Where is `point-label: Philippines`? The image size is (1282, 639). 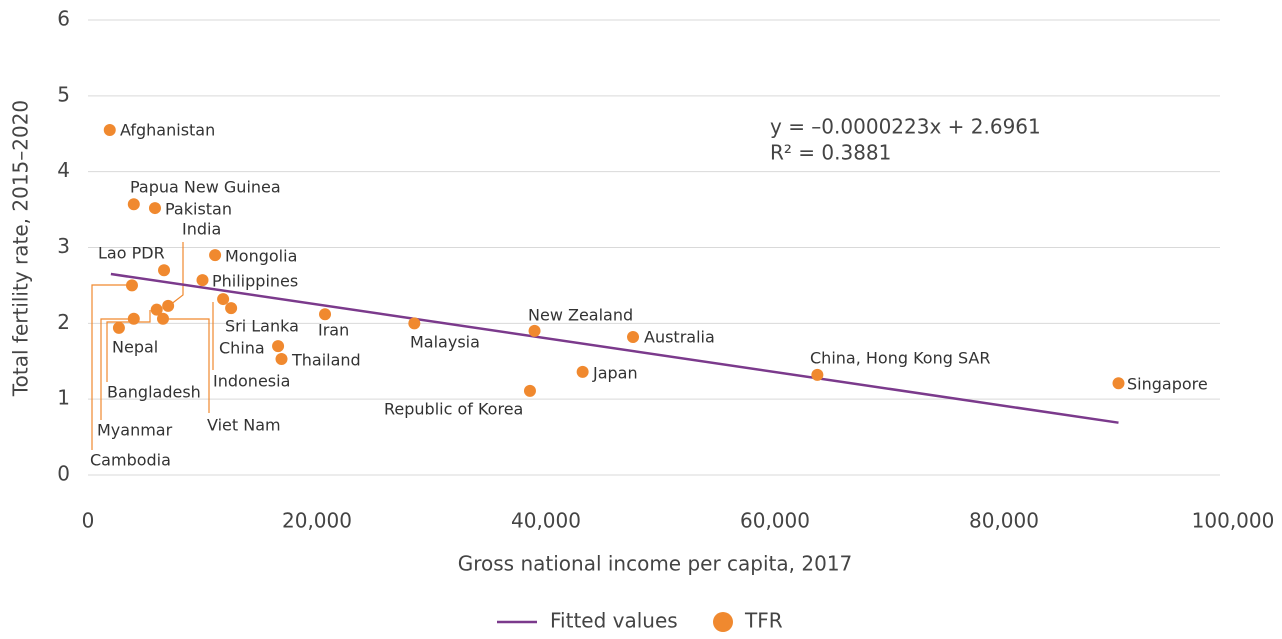
point-label: Philippines is located at coordinates (255, 281).